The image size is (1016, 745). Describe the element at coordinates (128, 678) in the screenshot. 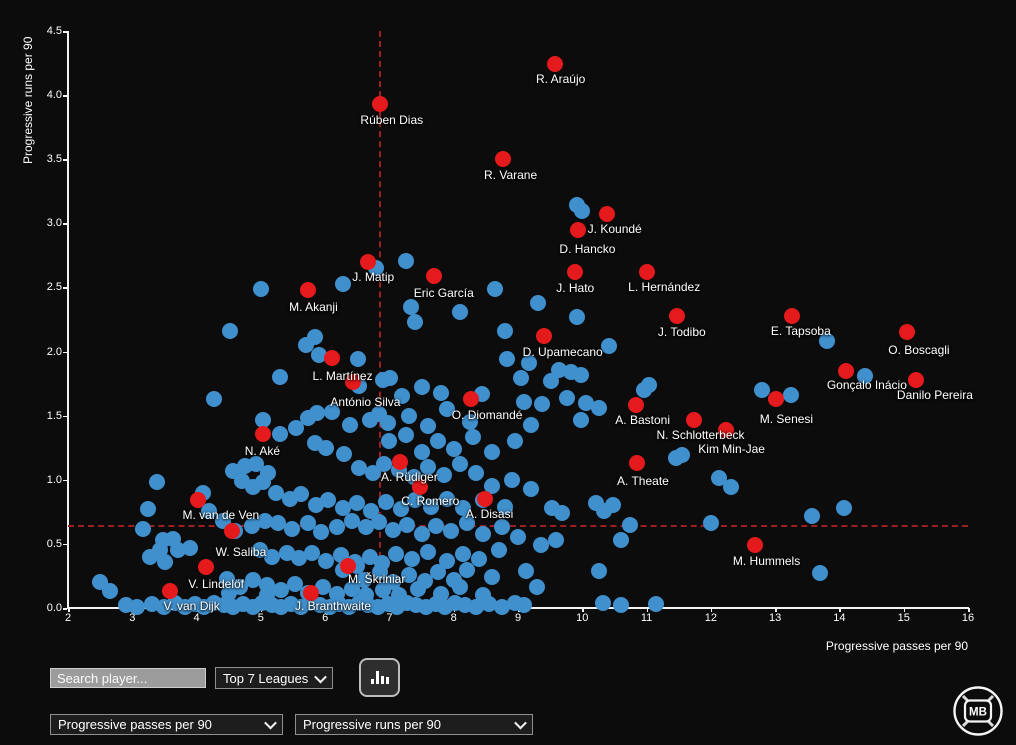

I see `search-input` at that location.